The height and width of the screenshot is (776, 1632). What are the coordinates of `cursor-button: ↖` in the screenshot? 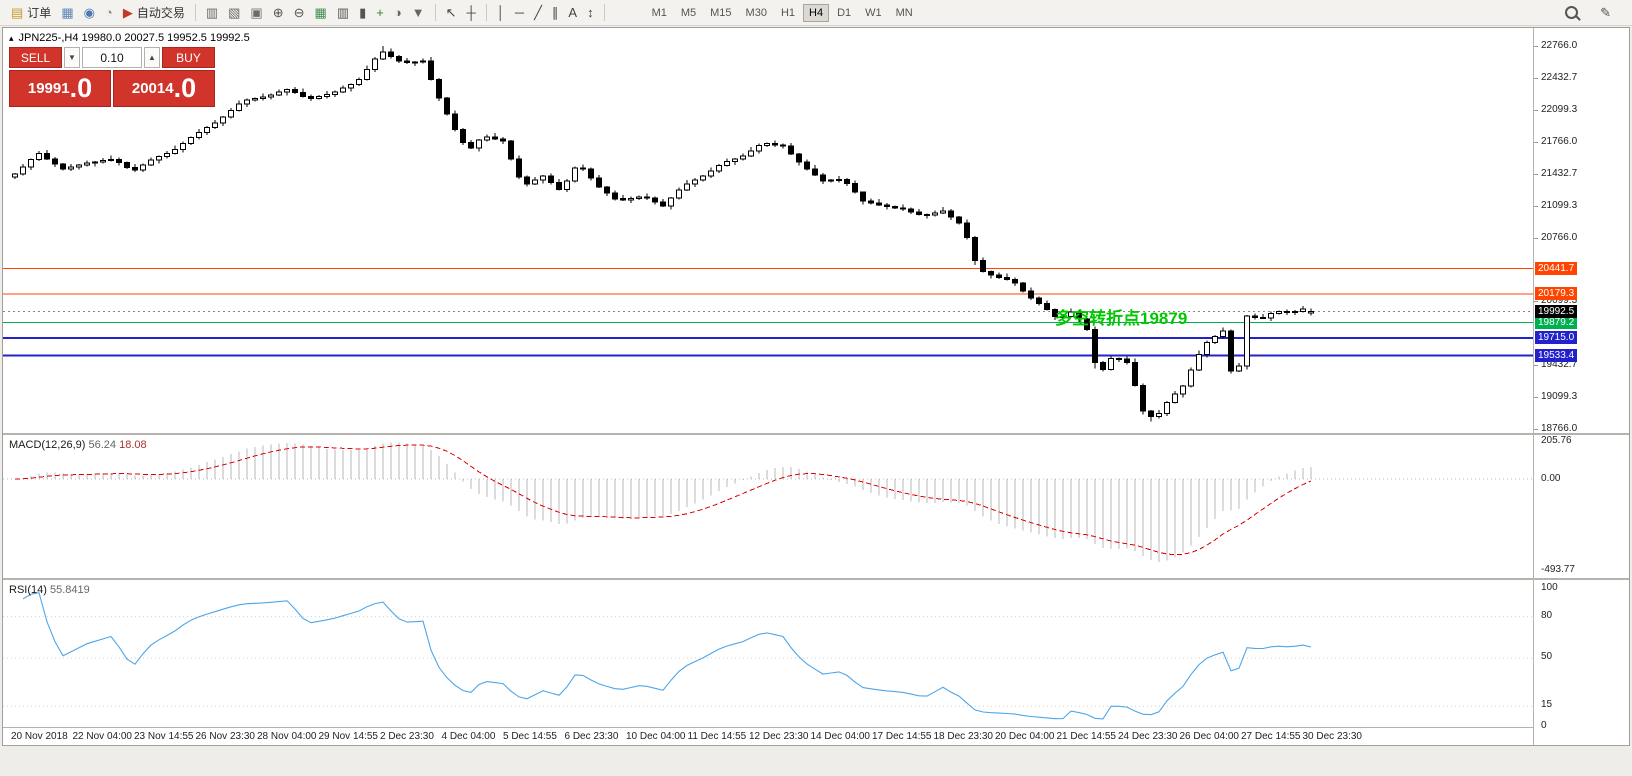 It's located at (451, 12).